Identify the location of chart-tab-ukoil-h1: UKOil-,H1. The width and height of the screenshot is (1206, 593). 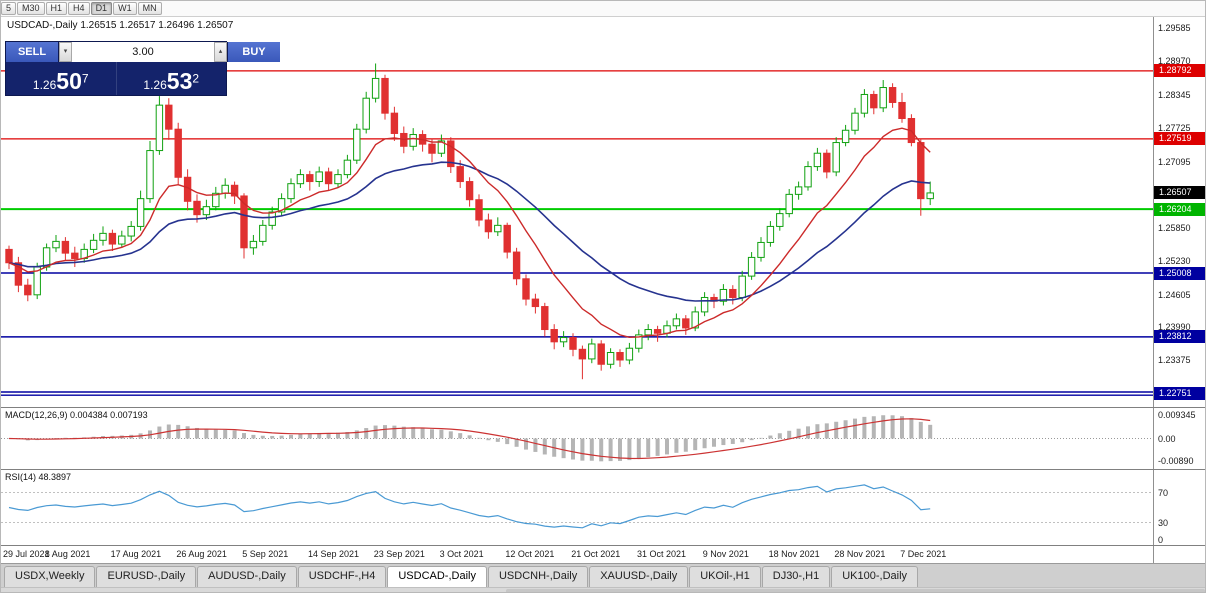
(725, 576).